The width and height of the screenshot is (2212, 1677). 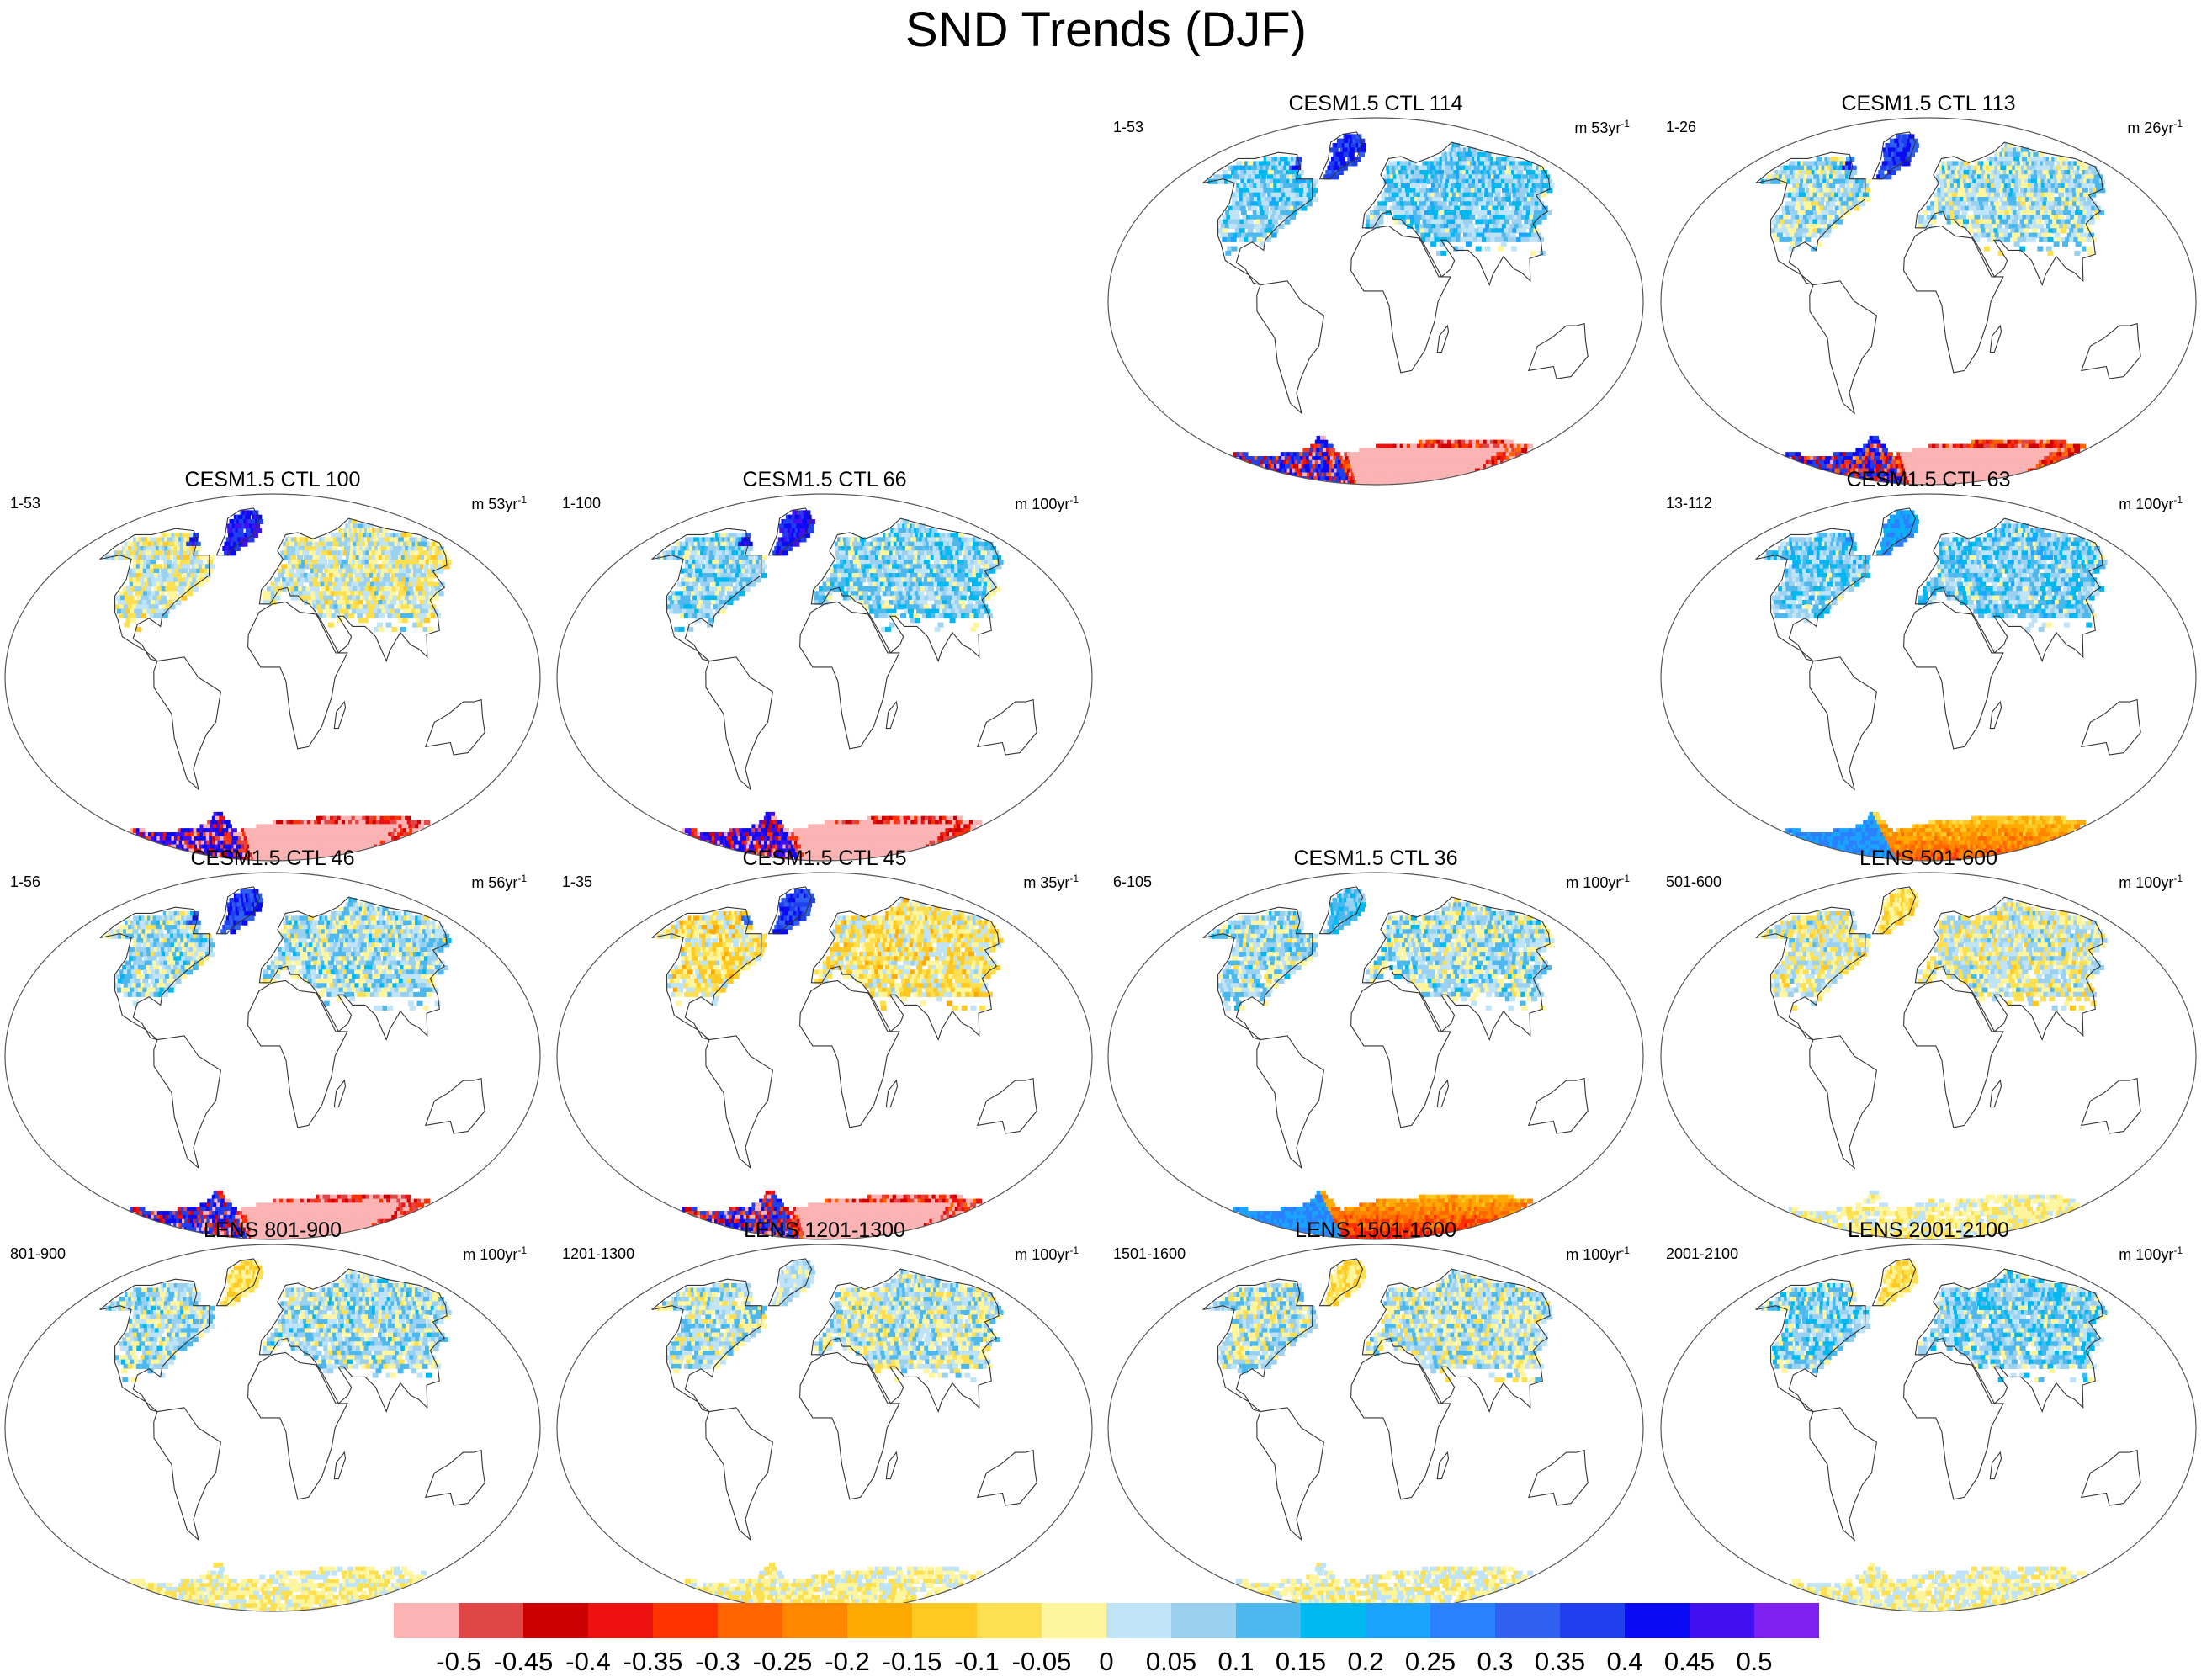 What do you see at coordinates (1558, 351) in the screenshot?
I see `australia-coastline` at bounding box center [1558, 351].